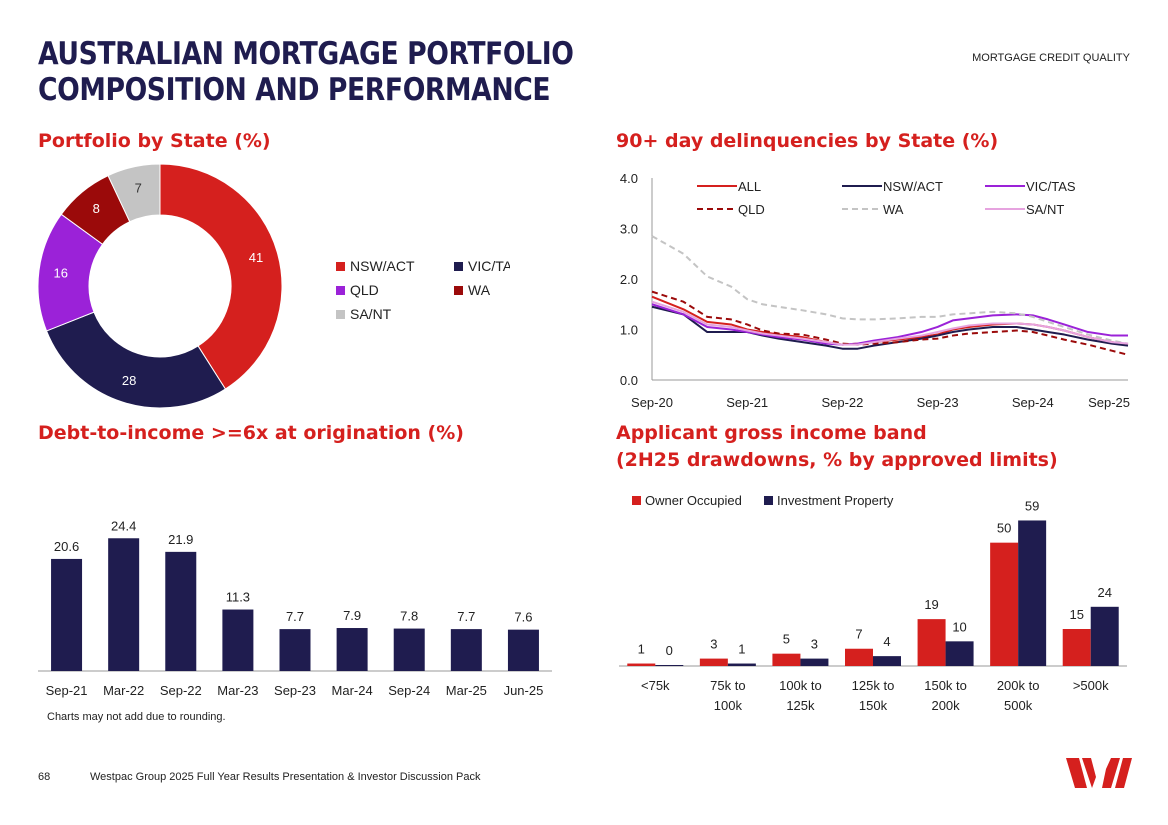  Describe the element at coordinates (1018, 705) in the screenshot. I see `x-tick-label: 500k` at that location.